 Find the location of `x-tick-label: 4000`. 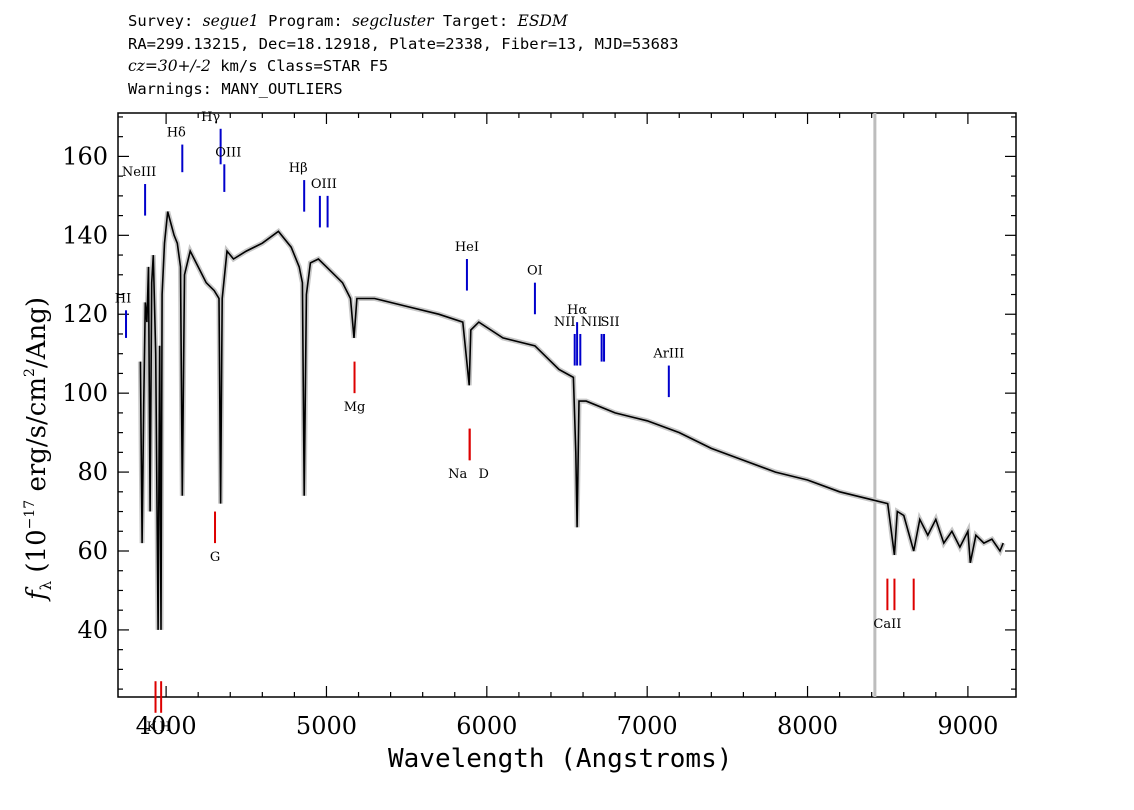

x-tick-label: 4000 is located at coordinates (166, 726).